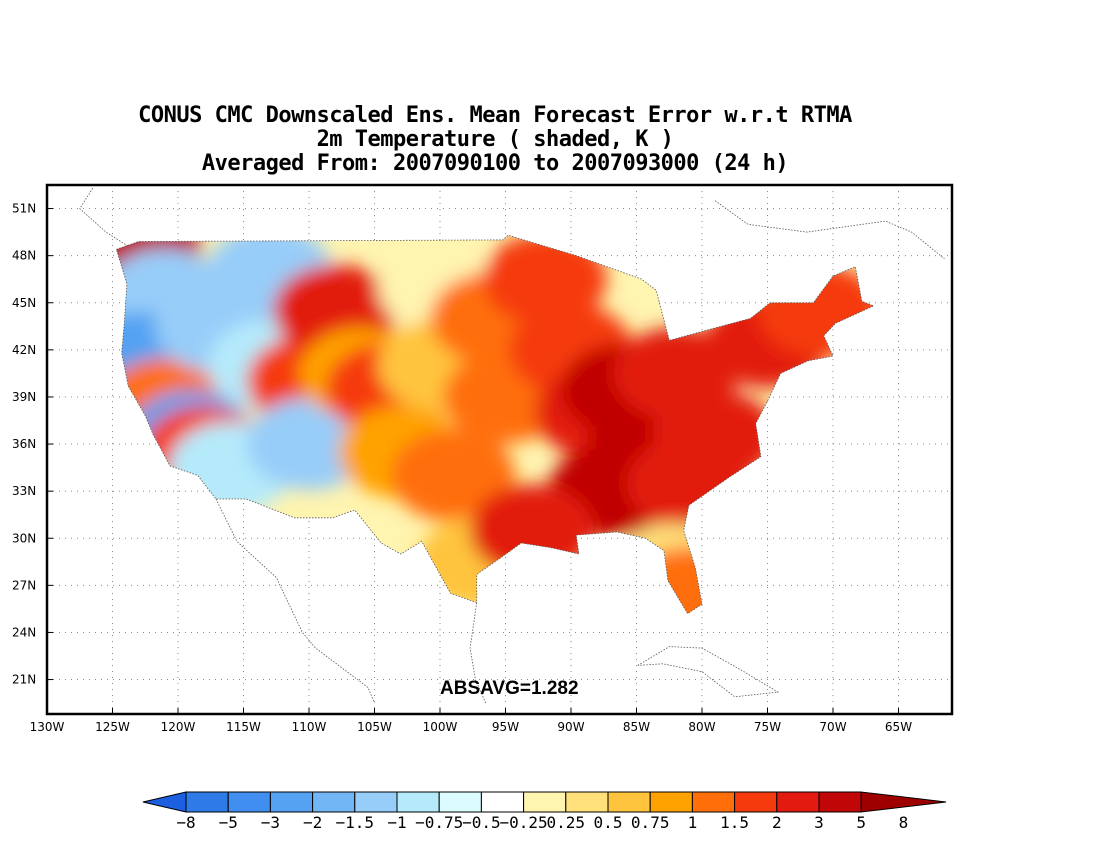 The width and height of the screenshot is (1100, 850). Describe the element at coordinates (829, 230) in the screenshot. I see `canada-east-coast` at that location.